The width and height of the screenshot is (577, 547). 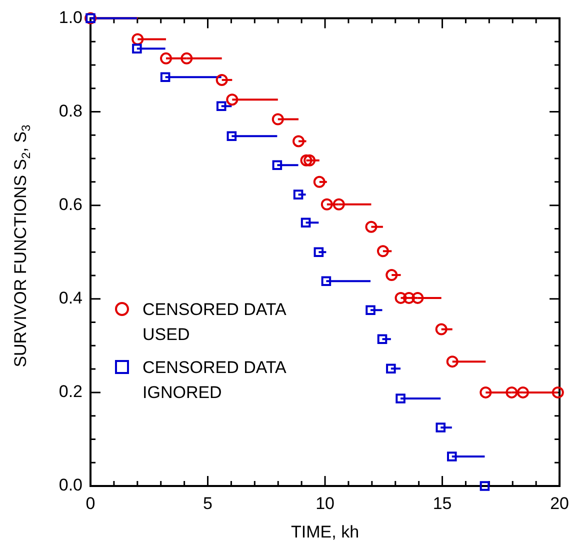 What do you see at coordinates (70, 392) in the screenshot?
I see `y-tick-label: 0.2` at bounding box center [70, 392].